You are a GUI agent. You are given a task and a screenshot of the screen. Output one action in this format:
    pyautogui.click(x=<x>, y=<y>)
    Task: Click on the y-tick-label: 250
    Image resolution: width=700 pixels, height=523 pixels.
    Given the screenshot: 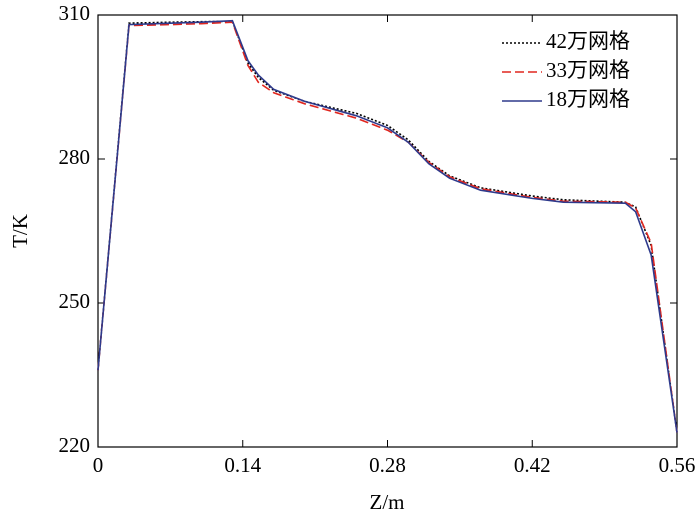 What is the action you would take?
    pyautogui.click(x=75, y=301)
    